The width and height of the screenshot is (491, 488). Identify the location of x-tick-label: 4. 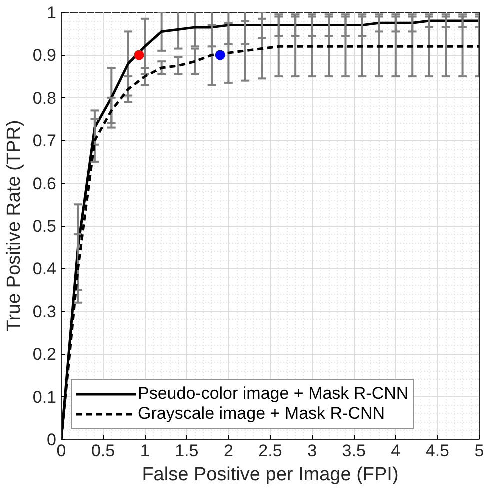
(396, 451).